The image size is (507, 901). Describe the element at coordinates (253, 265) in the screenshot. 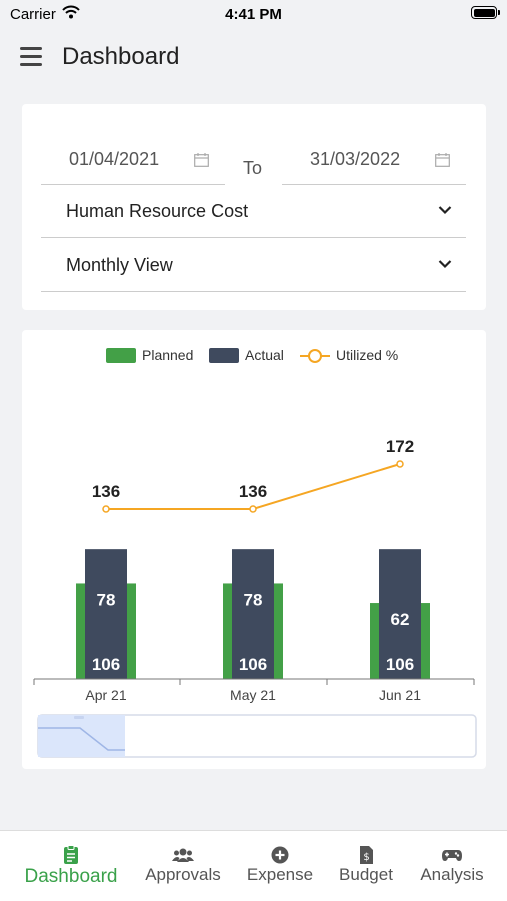

I see `view-select: Monthly View` at that location.